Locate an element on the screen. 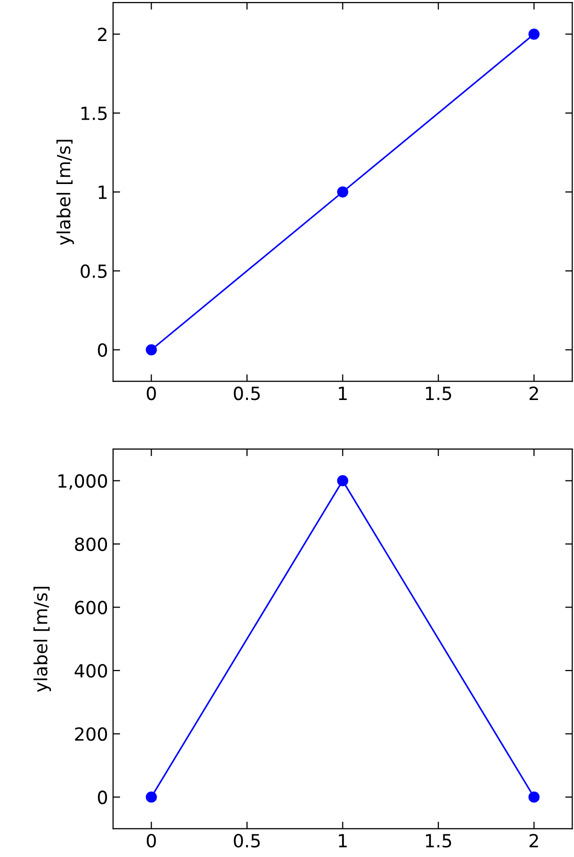 Image resolution: width=574 pixels, height=857 pixels. y-tick-label: 800 is located at coordinates (91, 544).